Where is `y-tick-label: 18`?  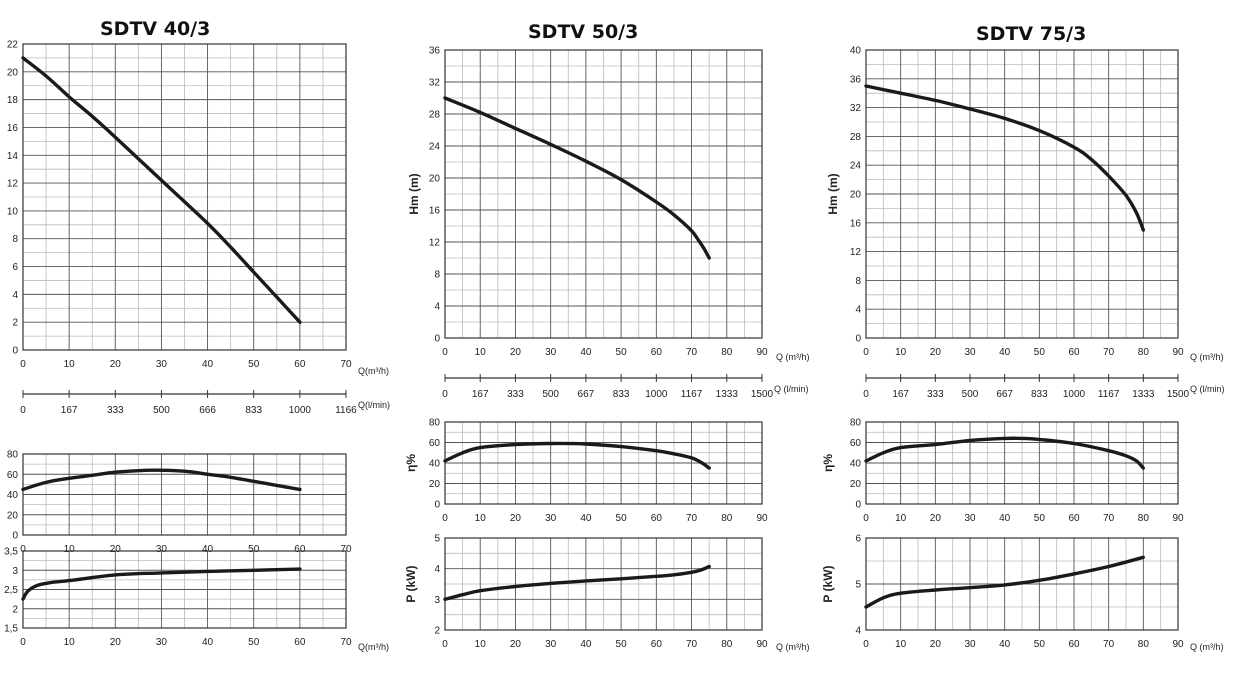 y-tick-label: 18 is located at coordinates (13, 100).